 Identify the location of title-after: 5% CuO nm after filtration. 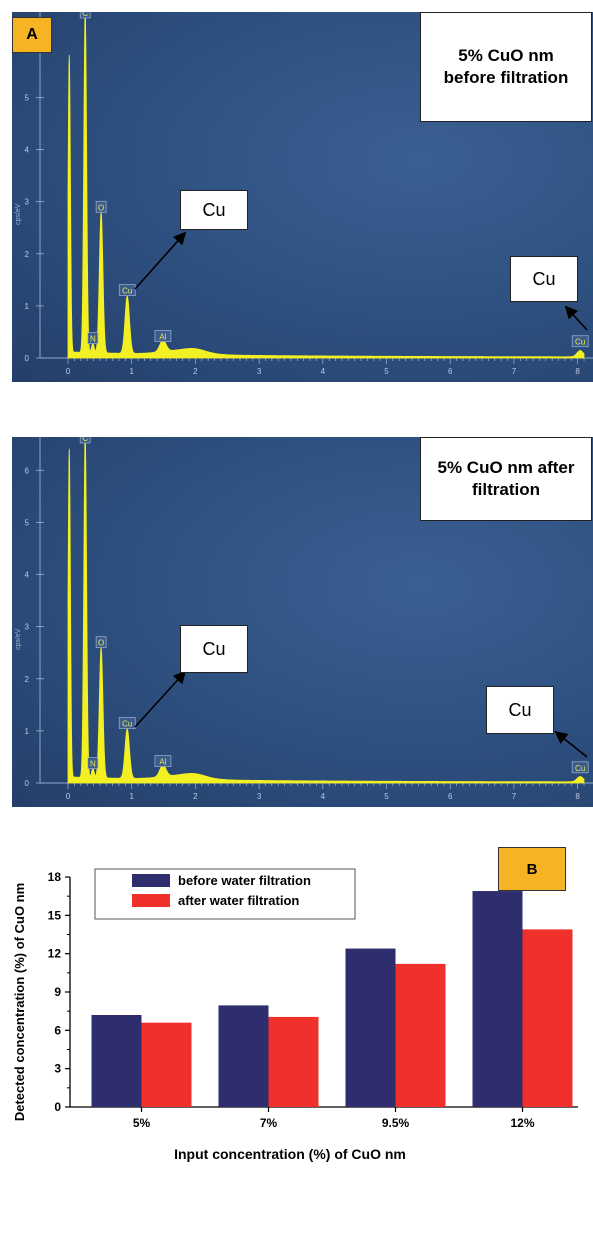
(506, 478).